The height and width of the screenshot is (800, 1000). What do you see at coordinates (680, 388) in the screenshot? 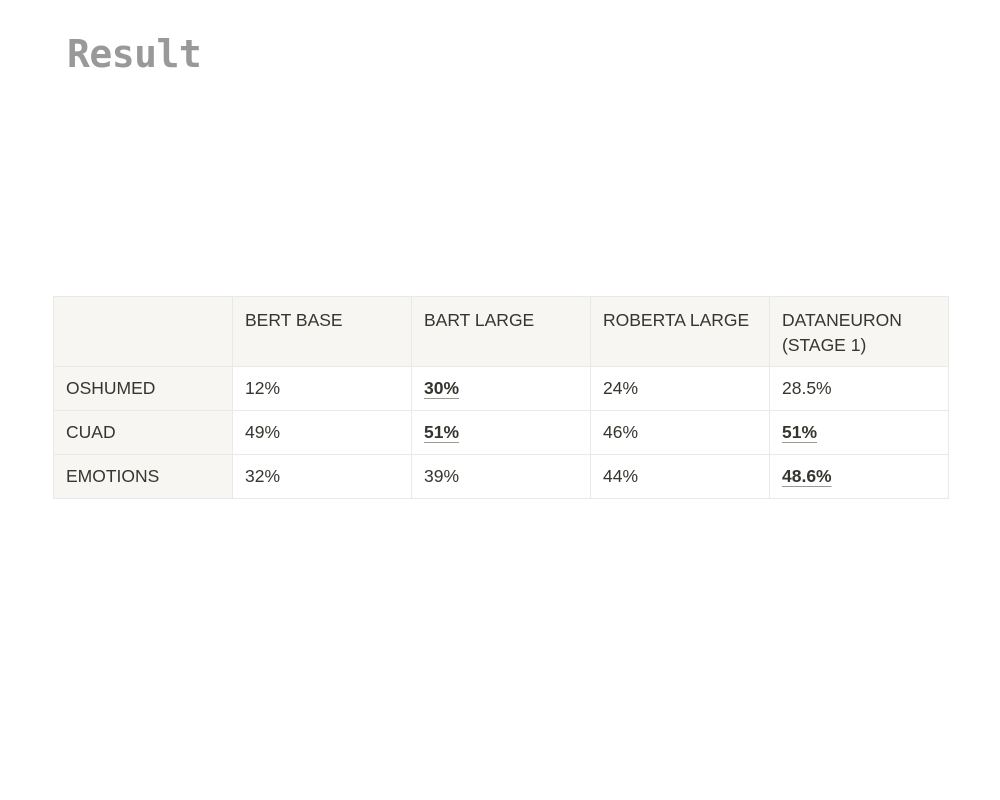
I see `table-cell: 24%` at bounding box center [680, 388].